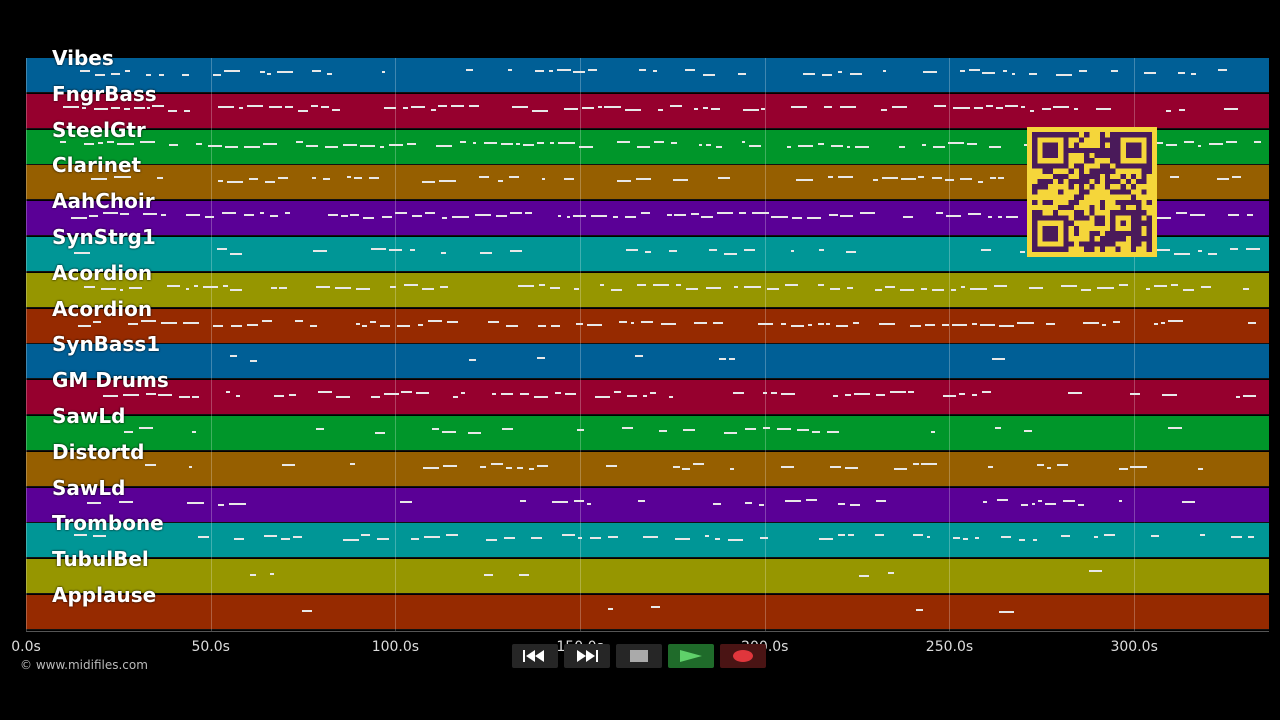 Image resolution: width=1280 pixels, height=720 pixels. Describe the element at coordinates (104, 93) in the screenshot. I see `track-label: FngrBass` at that location.